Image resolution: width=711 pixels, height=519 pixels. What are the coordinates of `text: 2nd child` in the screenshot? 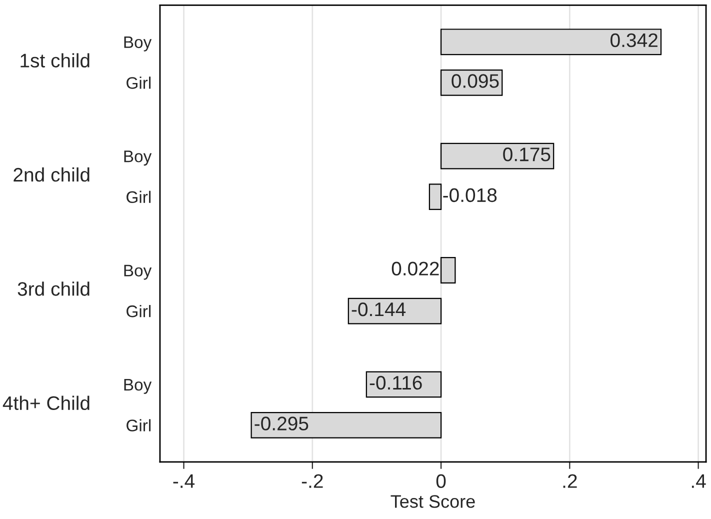 It's located at (52, 174).